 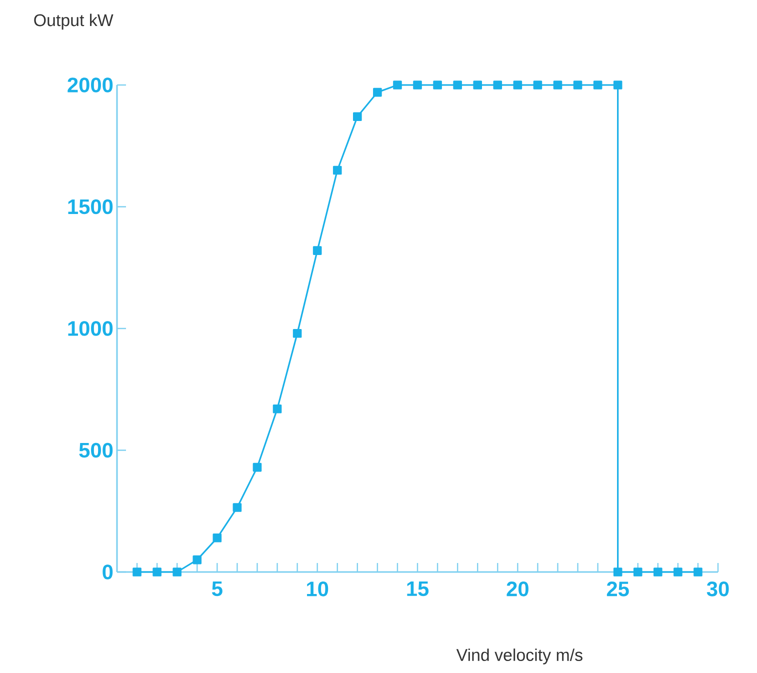 I want to click on y-tick-label: 0, so click(x=107, y=572).